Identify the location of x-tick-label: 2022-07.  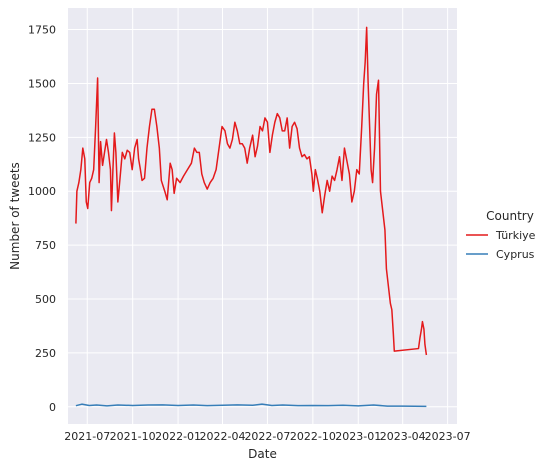
(267, 436).